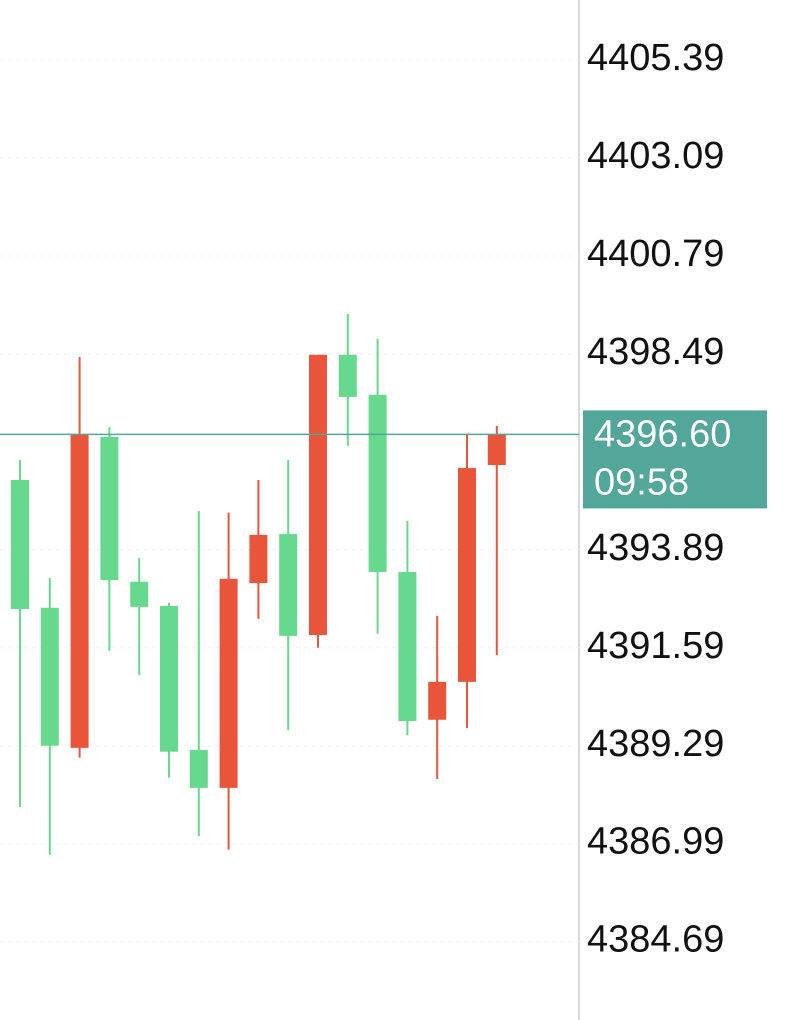  Describe the element at coordinates (655, 58) in the screenshot. I see `y-tick-label: 4405.39` at that location.